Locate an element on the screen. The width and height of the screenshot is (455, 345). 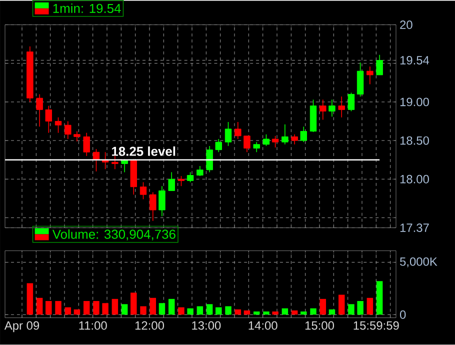
x-tick-label: 14:00 is located at coordinates (263, 325).